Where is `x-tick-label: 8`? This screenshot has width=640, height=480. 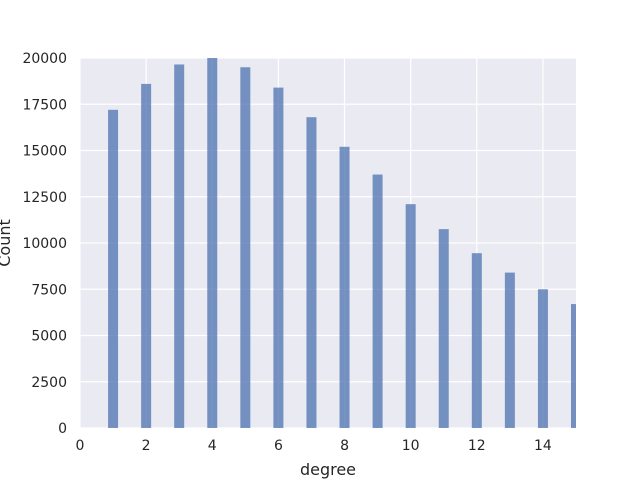
x-tick-label: 8 is located at coordinates (344, 446).